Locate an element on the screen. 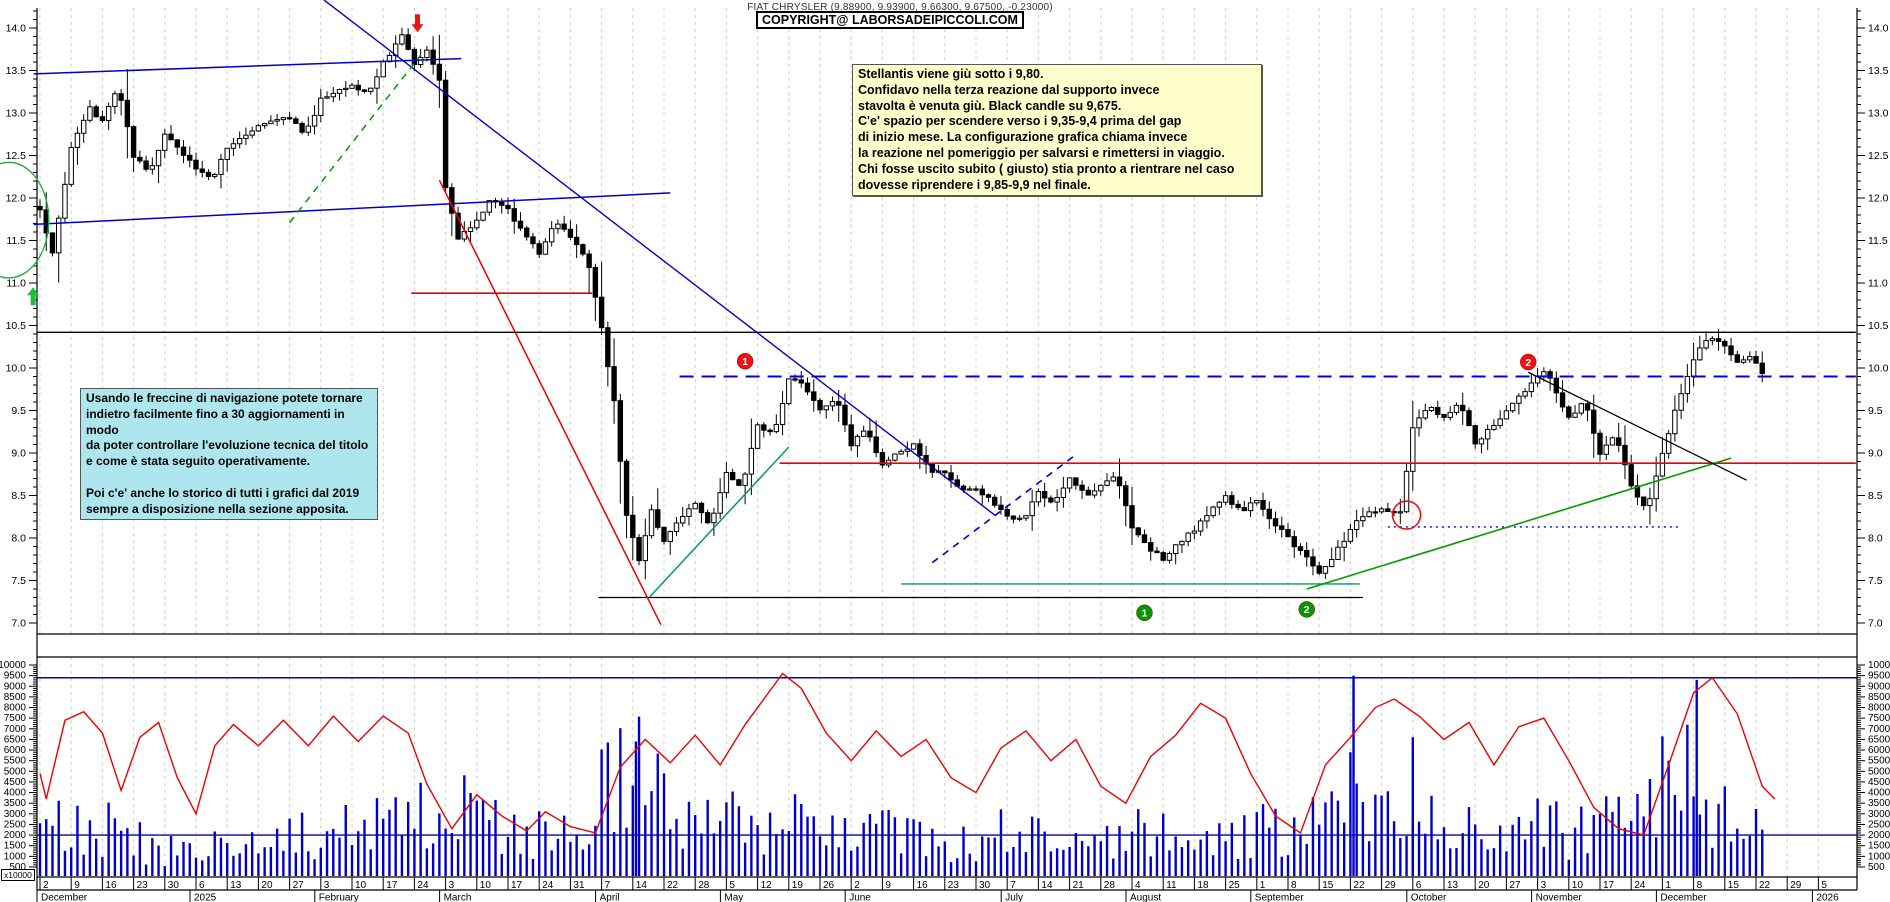 The width and height of the screenshot is (1890, 902). volume-tick-label: 8500 is located at coordinates (15, 697).